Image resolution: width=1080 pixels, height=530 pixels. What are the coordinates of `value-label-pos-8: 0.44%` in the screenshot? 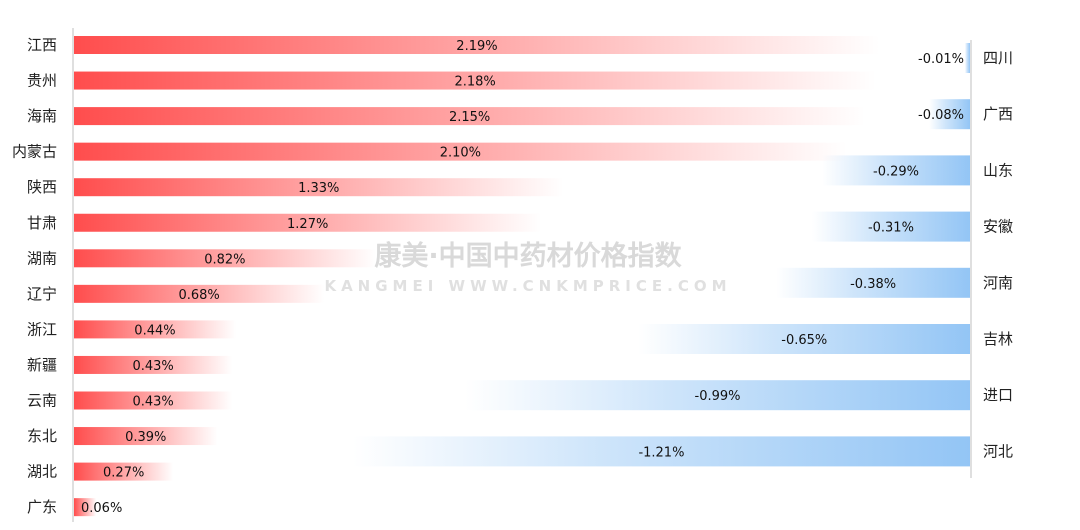 It's located at (154, 330).